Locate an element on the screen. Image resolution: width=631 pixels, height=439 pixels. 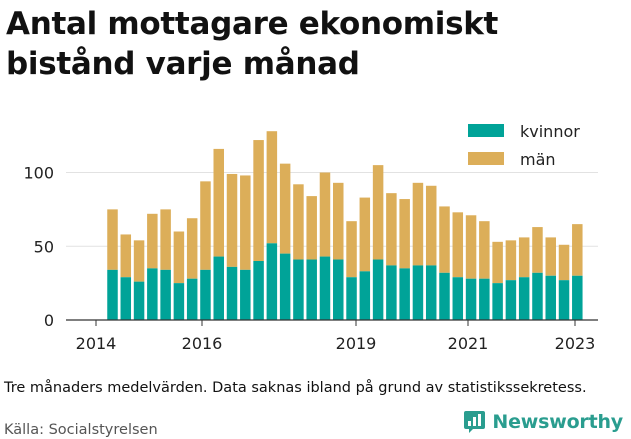
legend-label: kvinnor is located at coordinates (550, 131).